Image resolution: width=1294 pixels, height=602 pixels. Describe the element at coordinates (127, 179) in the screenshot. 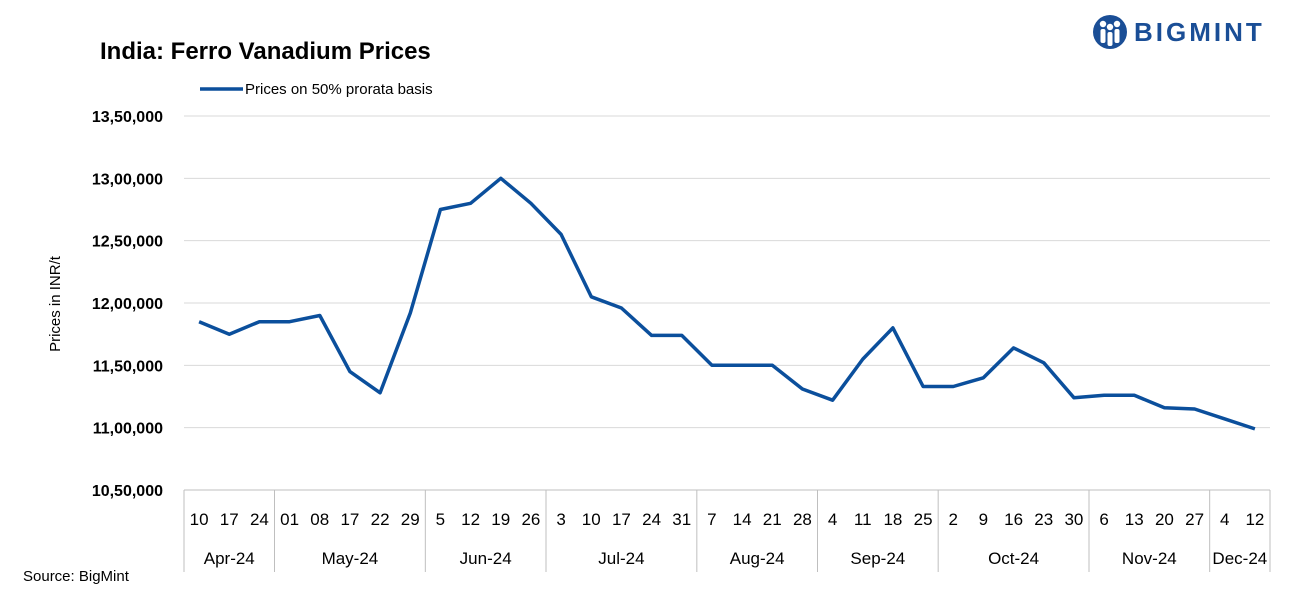

I see `y-tick-label: 13,00,000` at that location.